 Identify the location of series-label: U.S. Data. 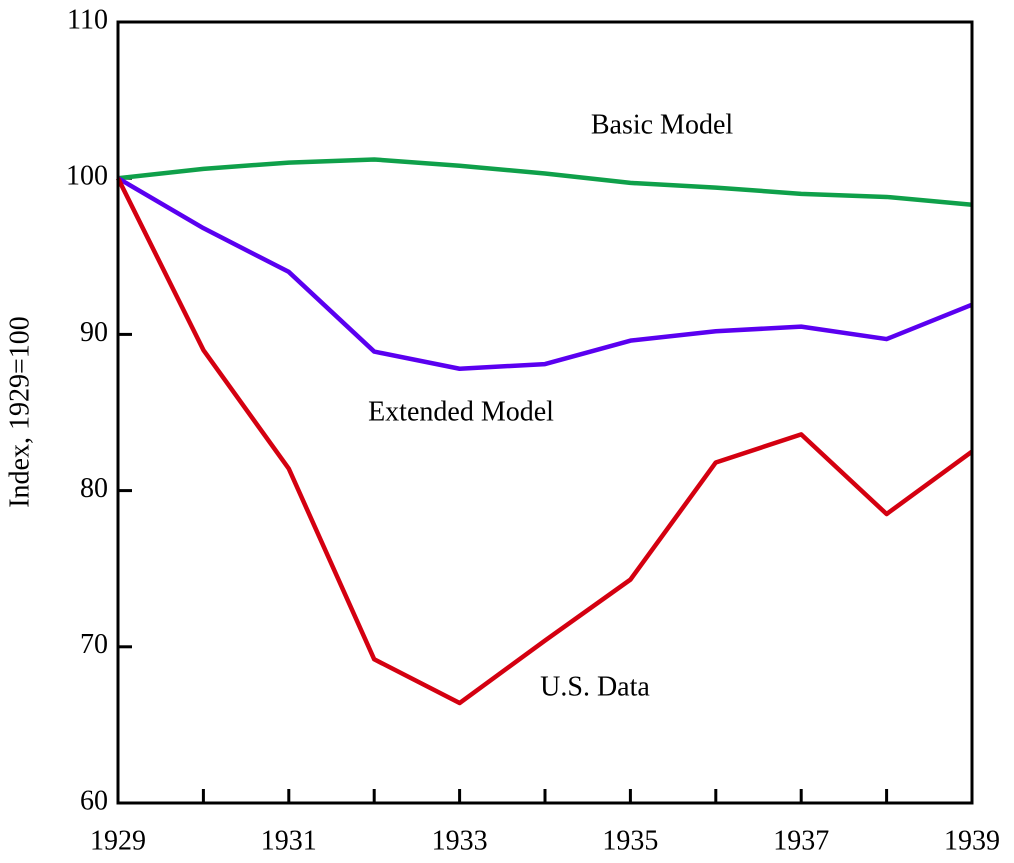
(595, 686).